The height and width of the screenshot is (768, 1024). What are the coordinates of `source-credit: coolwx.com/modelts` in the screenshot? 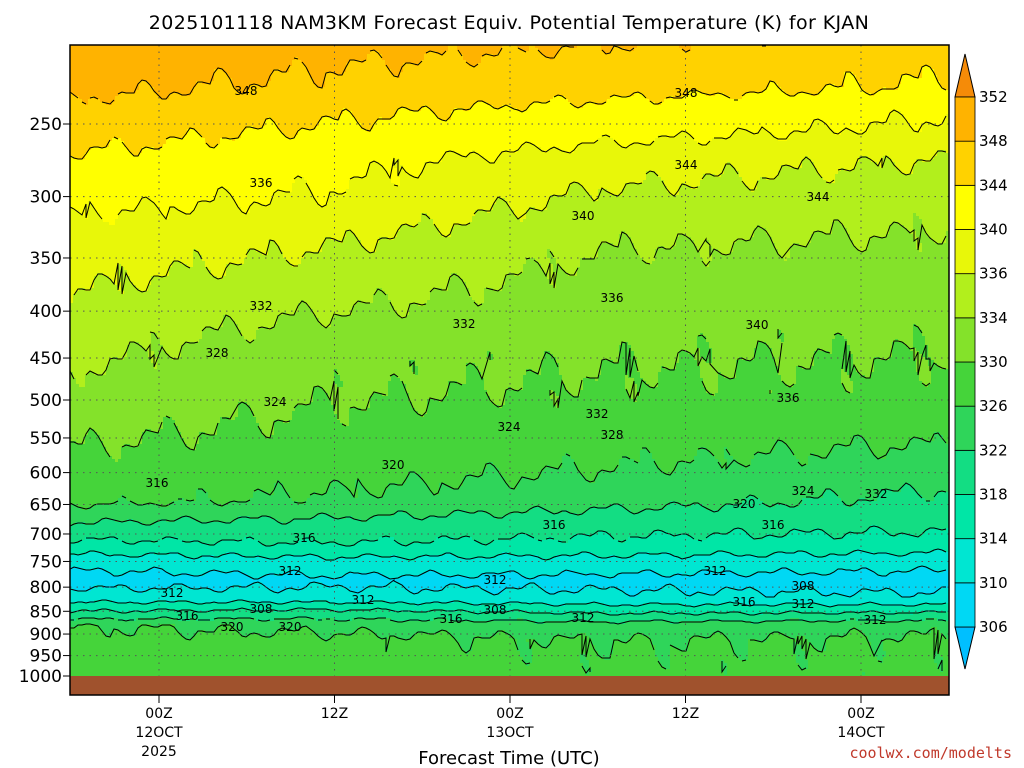 It's located at (930, 753).